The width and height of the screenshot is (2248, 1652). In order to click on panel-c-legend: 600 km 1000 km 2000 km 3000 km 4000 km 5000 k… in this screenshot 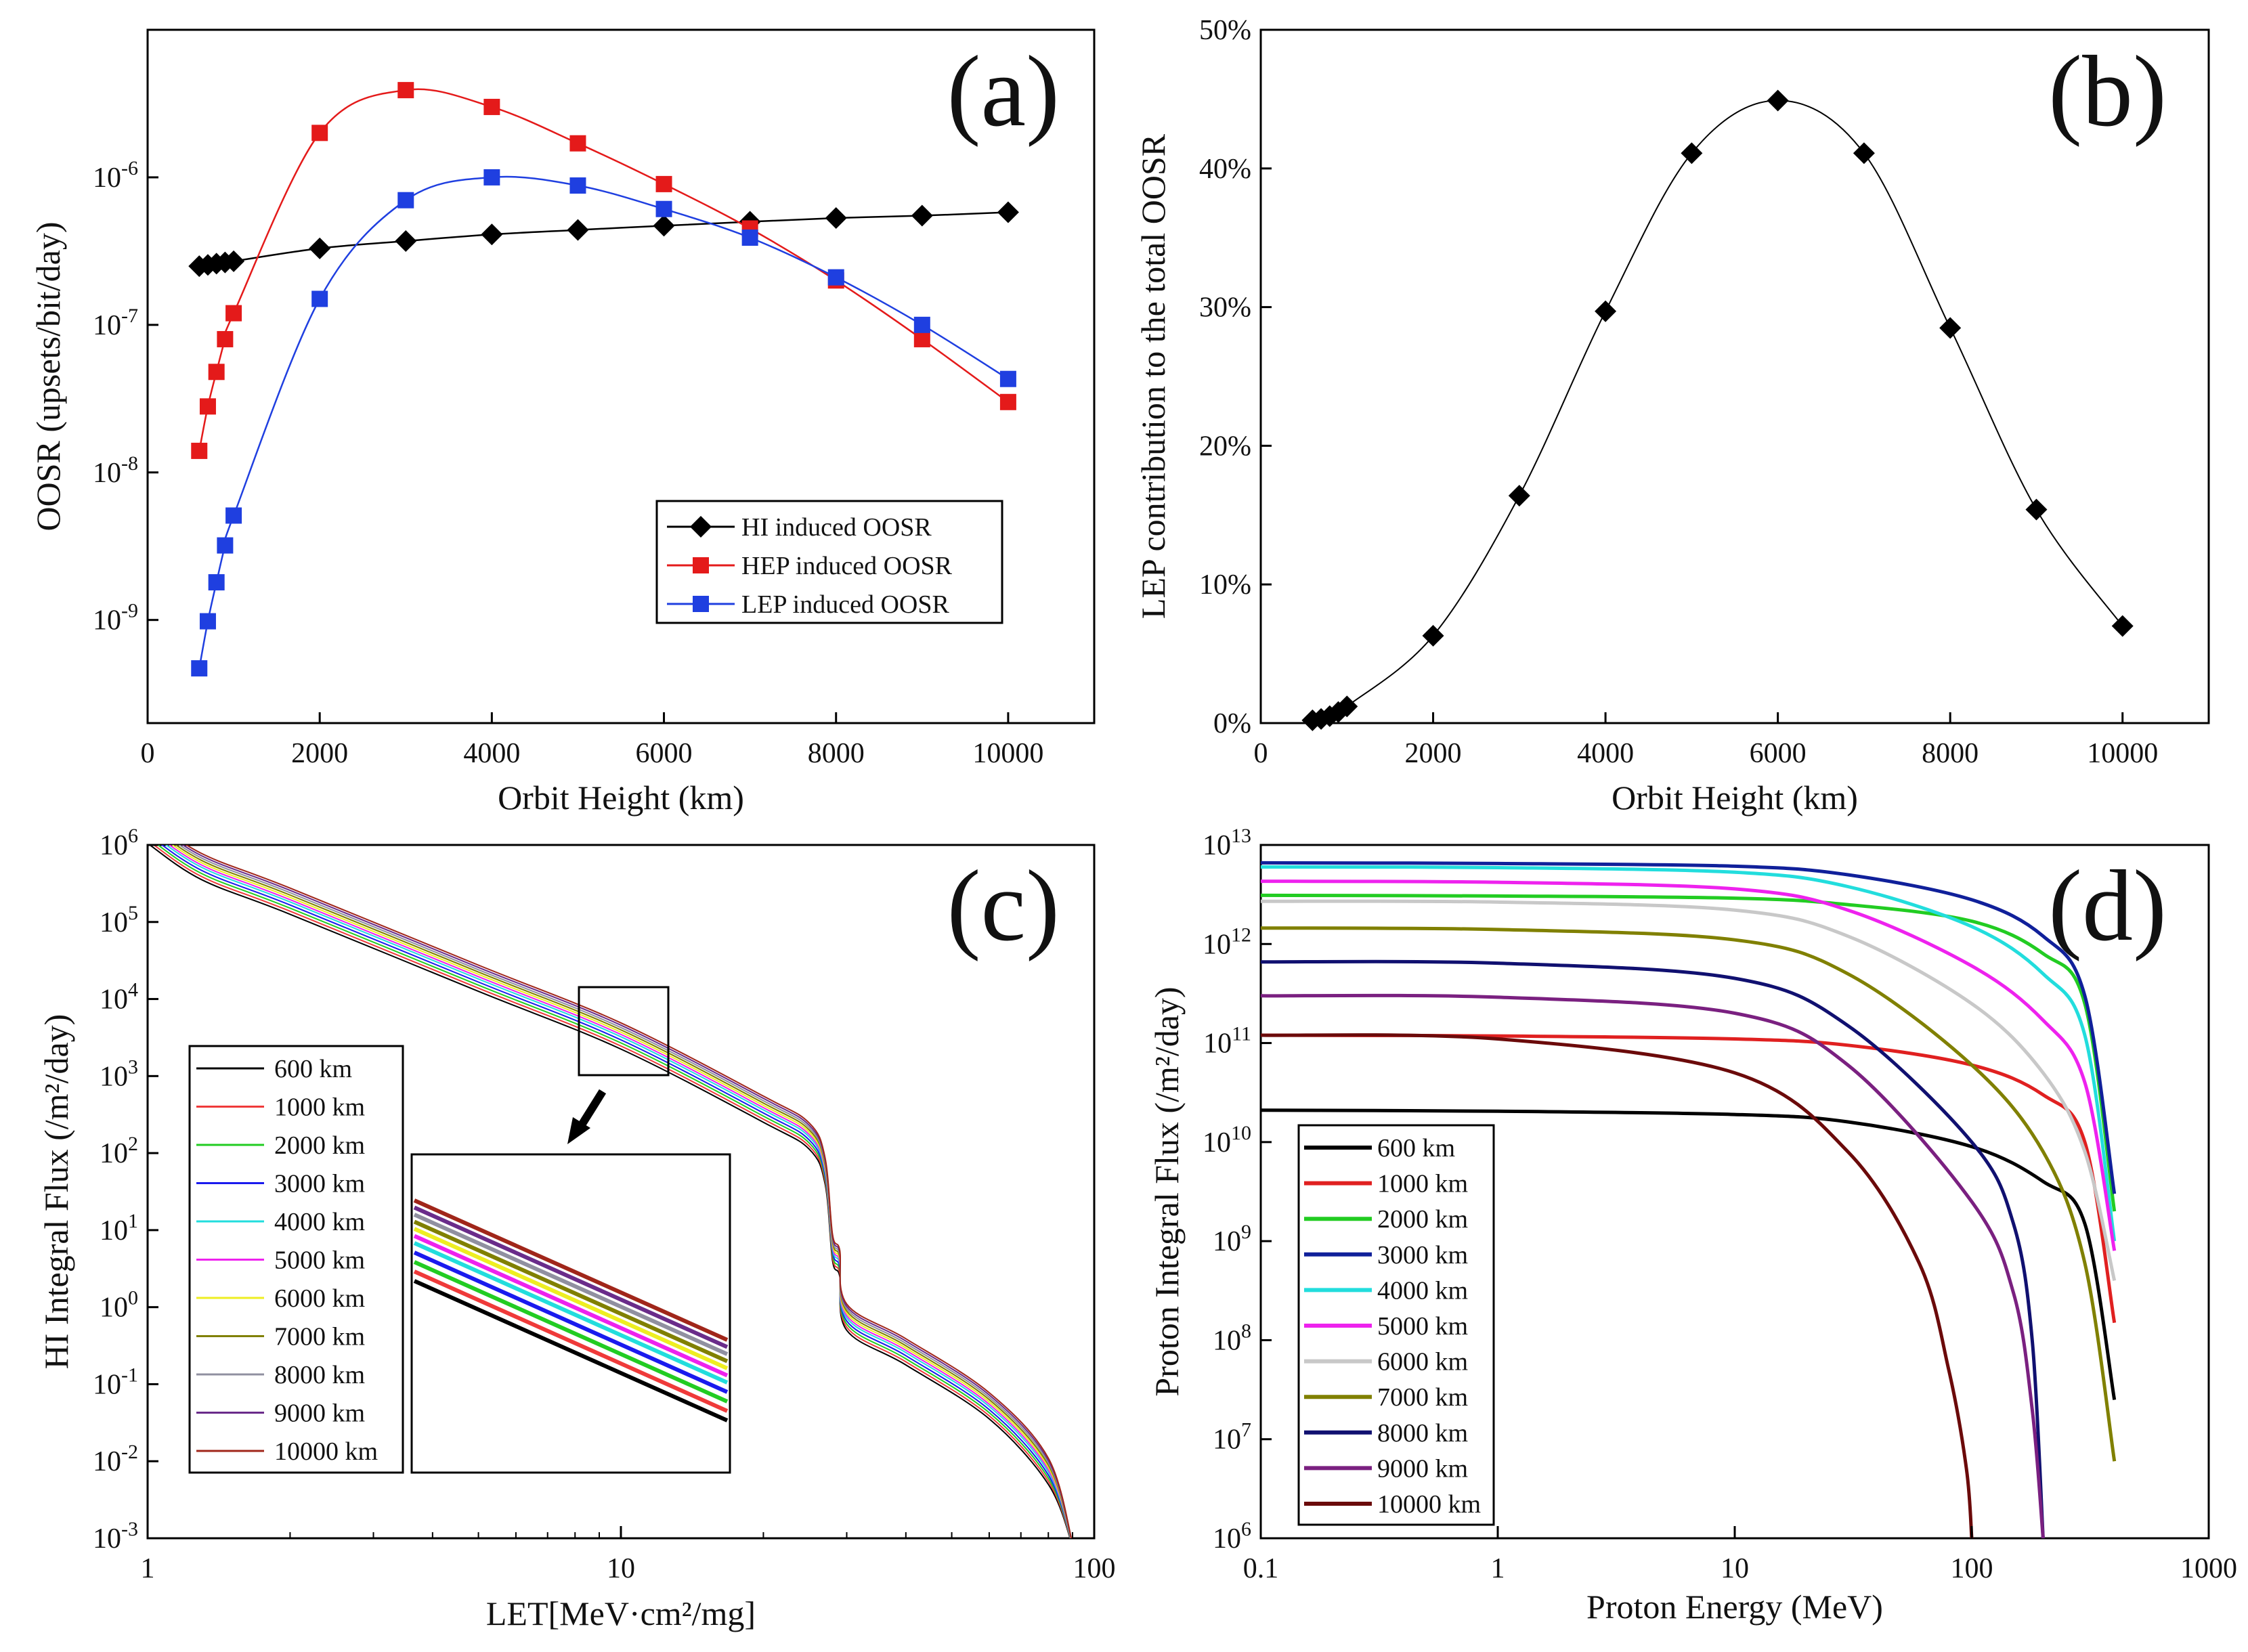, I will do `click(296, 1260)`.